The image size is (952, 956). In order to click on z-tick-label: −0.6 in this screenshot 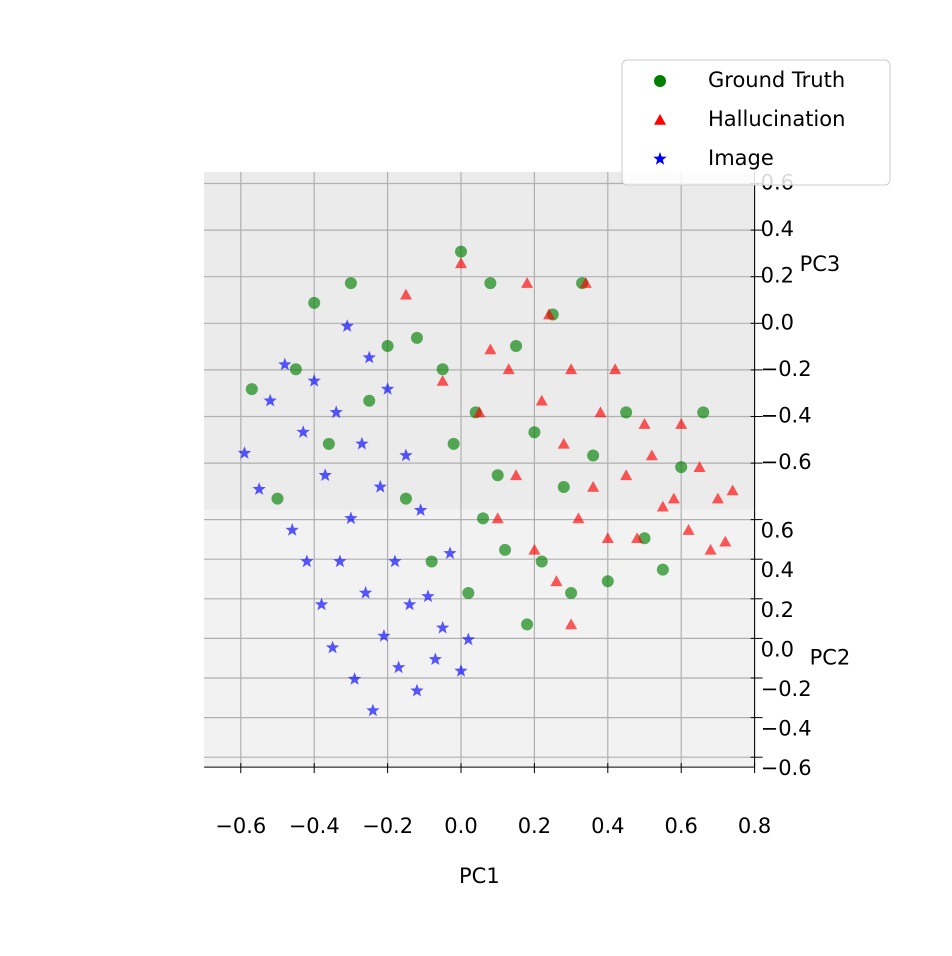, I will do `click(786, 462)`.